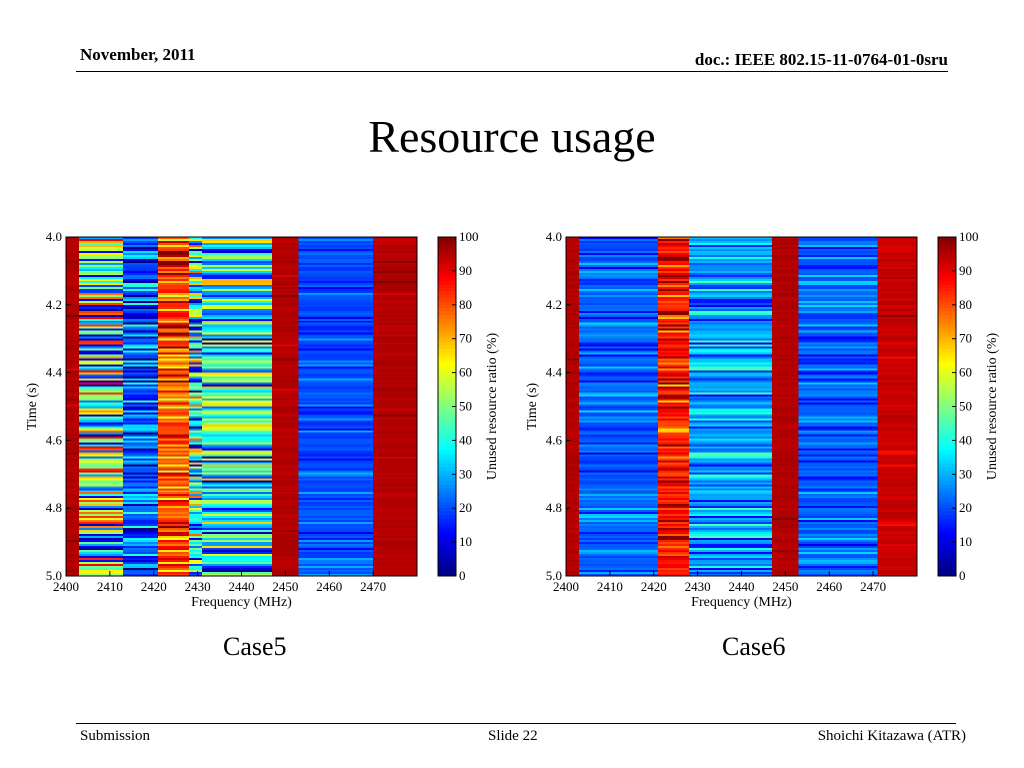 This screenshot has height=768, width=1024. What do you see at coordinates (154, 586) in the screenshot?
I see `x-tick-label: 2420` at bounding box center [154, 586].